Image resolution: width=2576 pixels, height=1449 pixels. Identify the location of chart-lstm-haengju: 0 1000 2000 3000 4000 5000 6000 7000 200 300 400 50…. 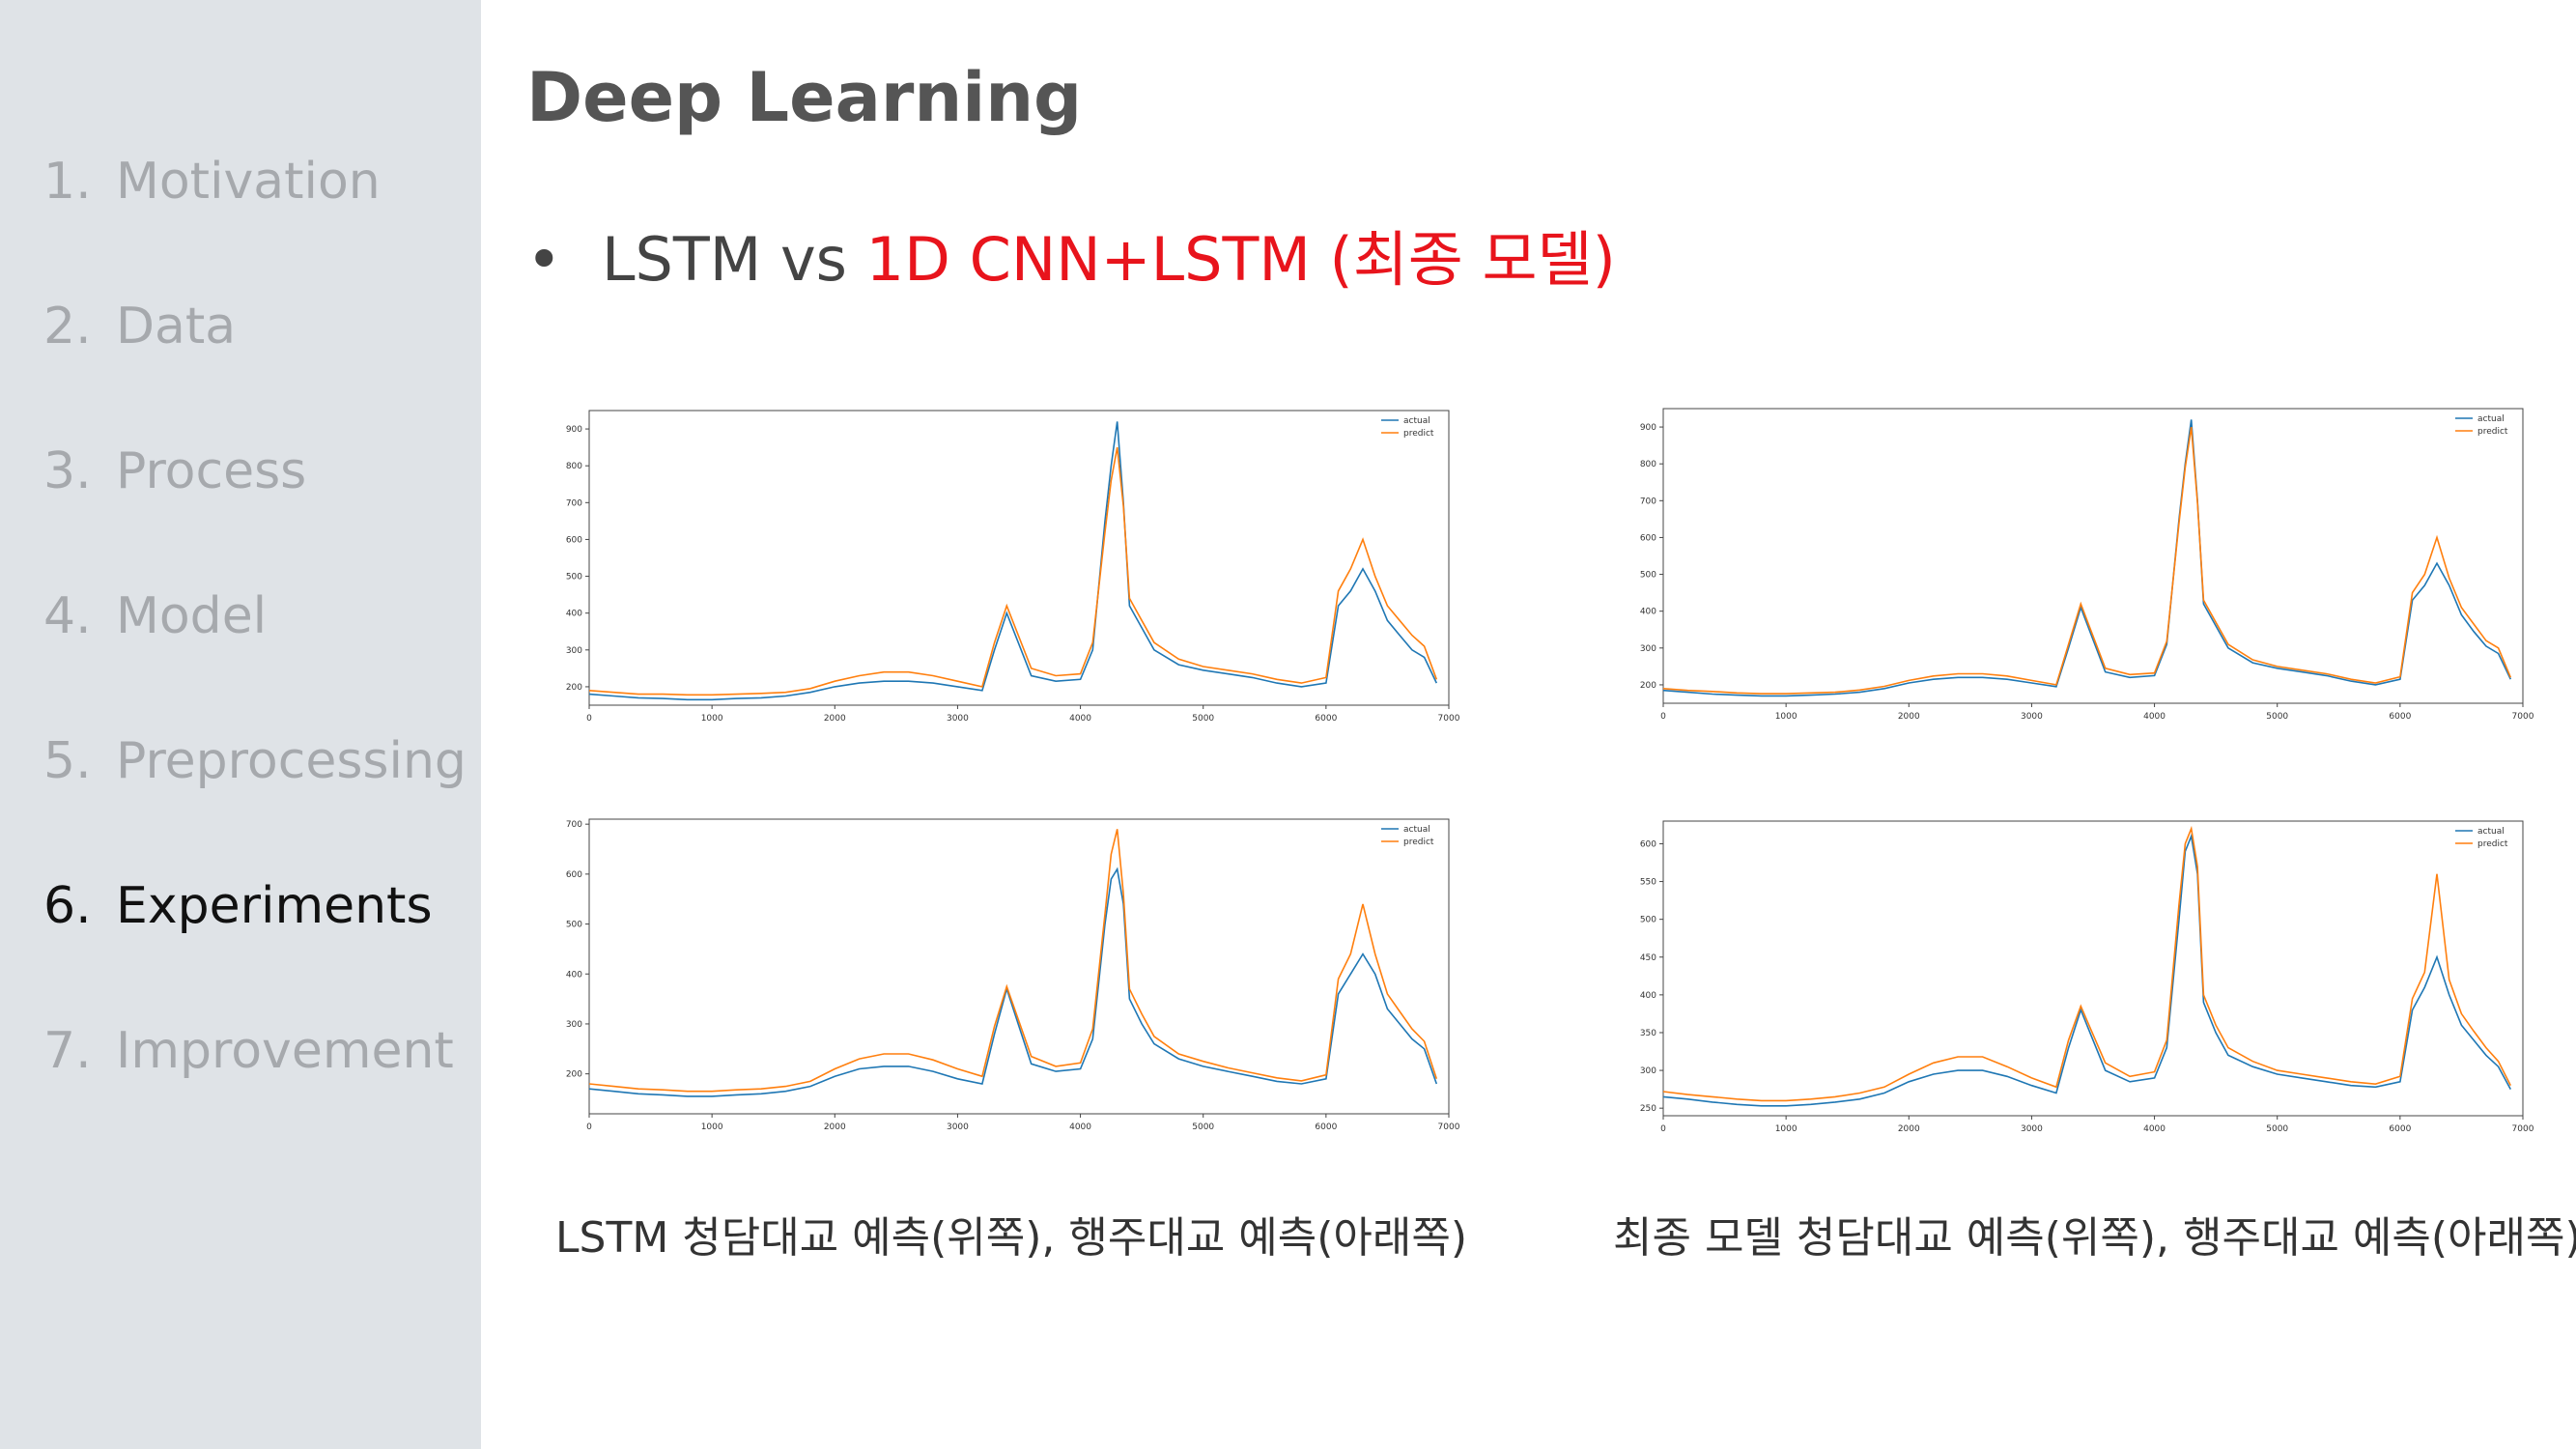
(1000, 976).